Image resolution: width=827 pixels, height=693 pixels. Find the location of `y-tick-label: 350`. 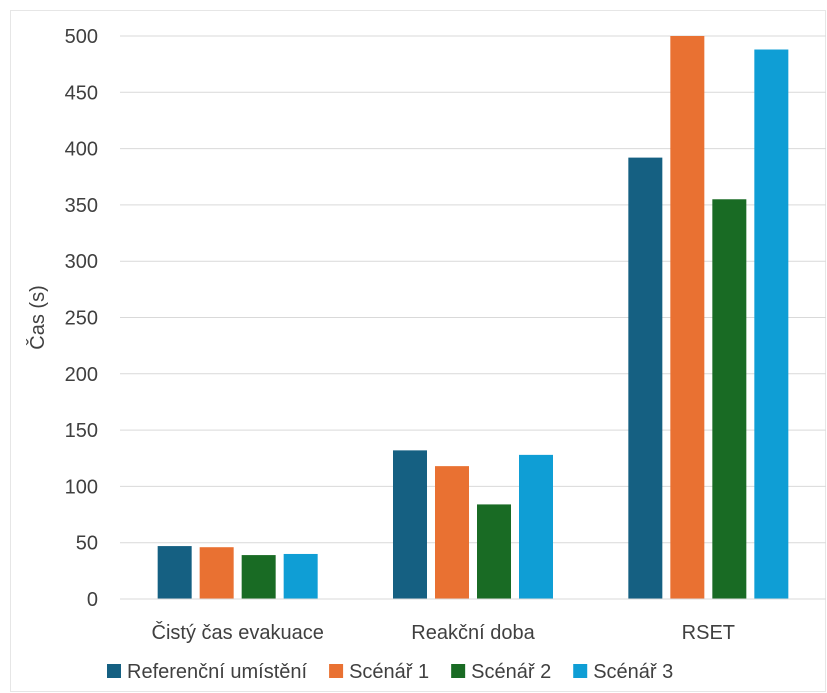

y-tick-label: 350 is located at coordinates (81, 206).